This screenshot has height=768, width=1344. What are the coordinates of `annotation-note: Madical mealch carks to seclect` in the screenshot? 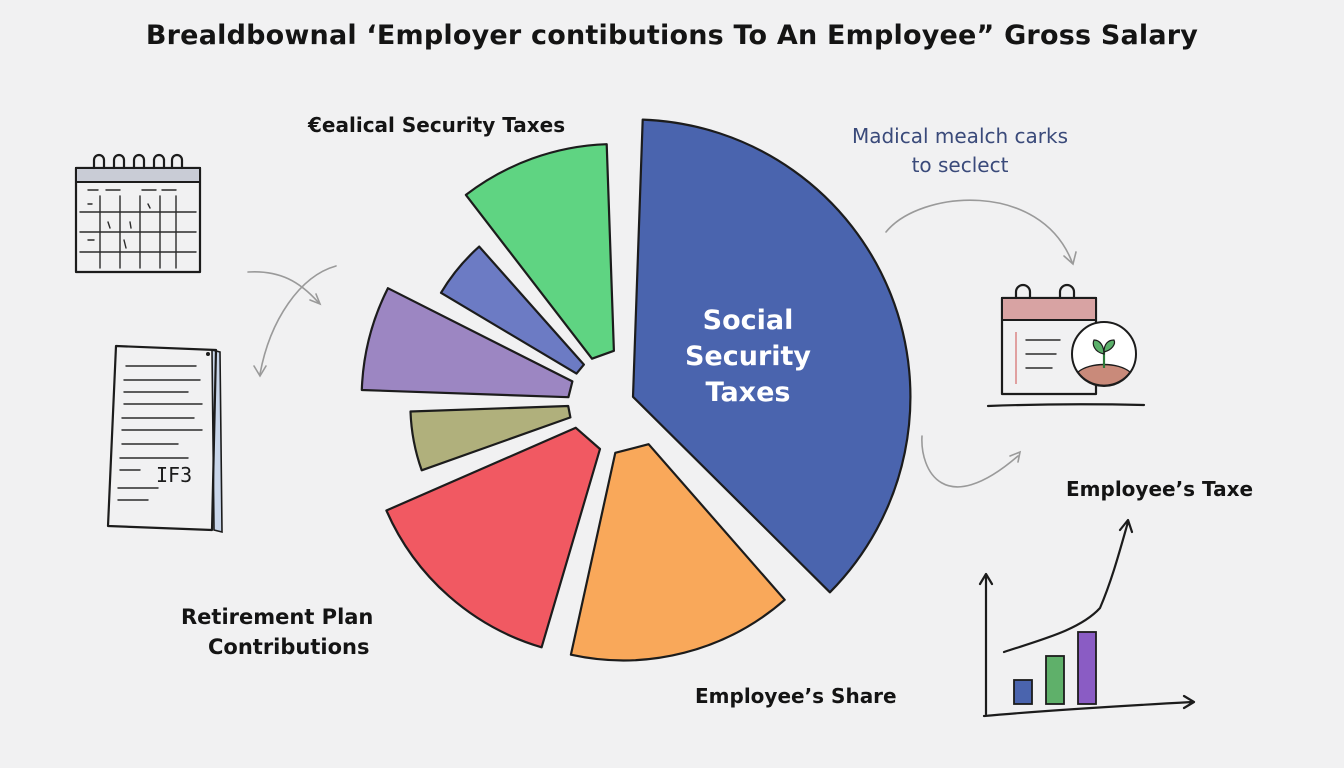 It's located at (960, 151).